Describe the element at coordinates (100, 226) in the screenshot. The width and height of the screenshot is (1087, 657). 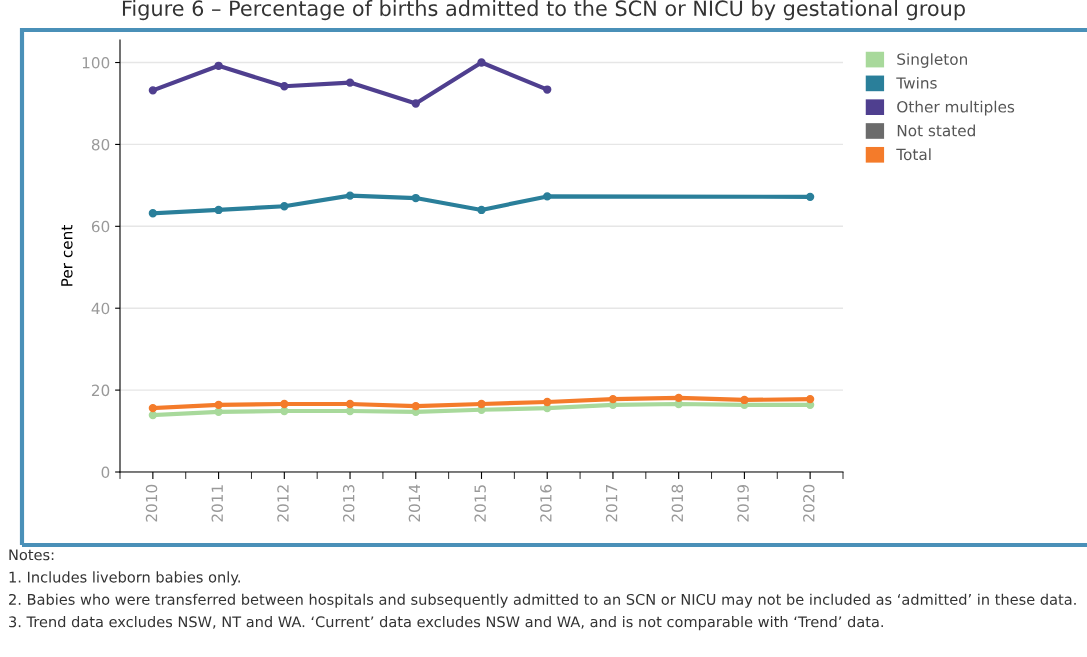
I see `y-tick-label: 60` at that location.